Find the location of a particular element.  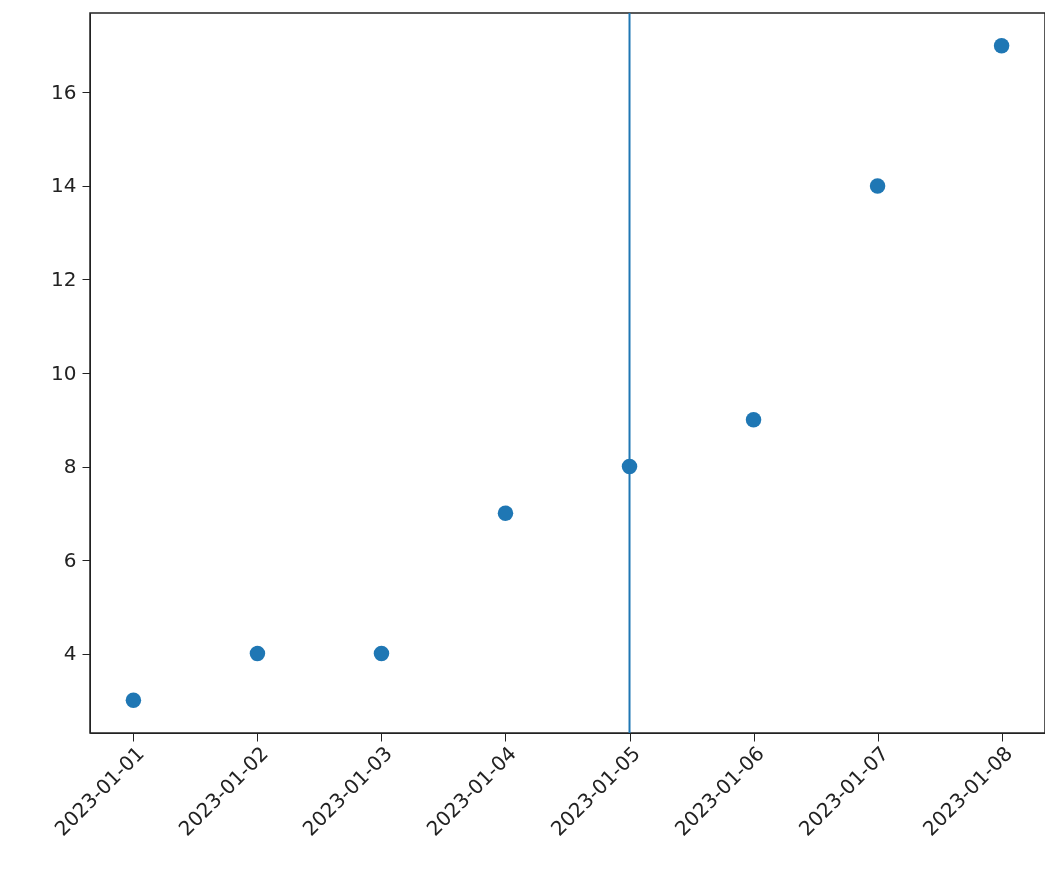

y-tick-label: 6 is located at coordinates (70, 559).